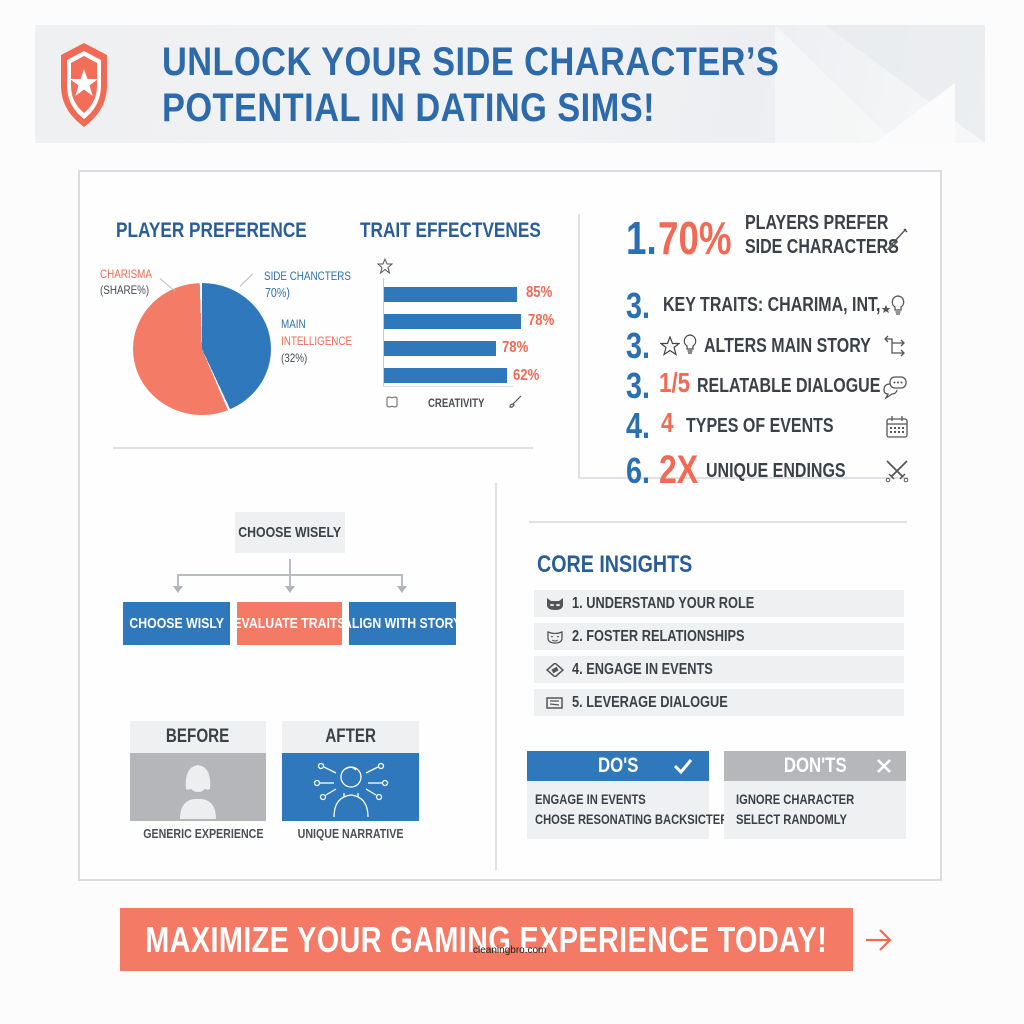 This screenshot has width=1024, height=1024. Describe the element at coordinates (896, 239) in the screenshot. I see `brush-icon` at that location.